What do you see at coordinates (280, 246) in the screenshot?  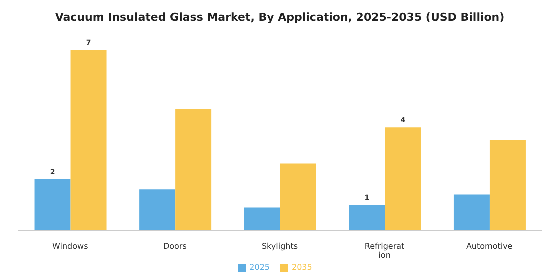 I see `x-tick-label: Skylights` at bounding box center [280, 246].